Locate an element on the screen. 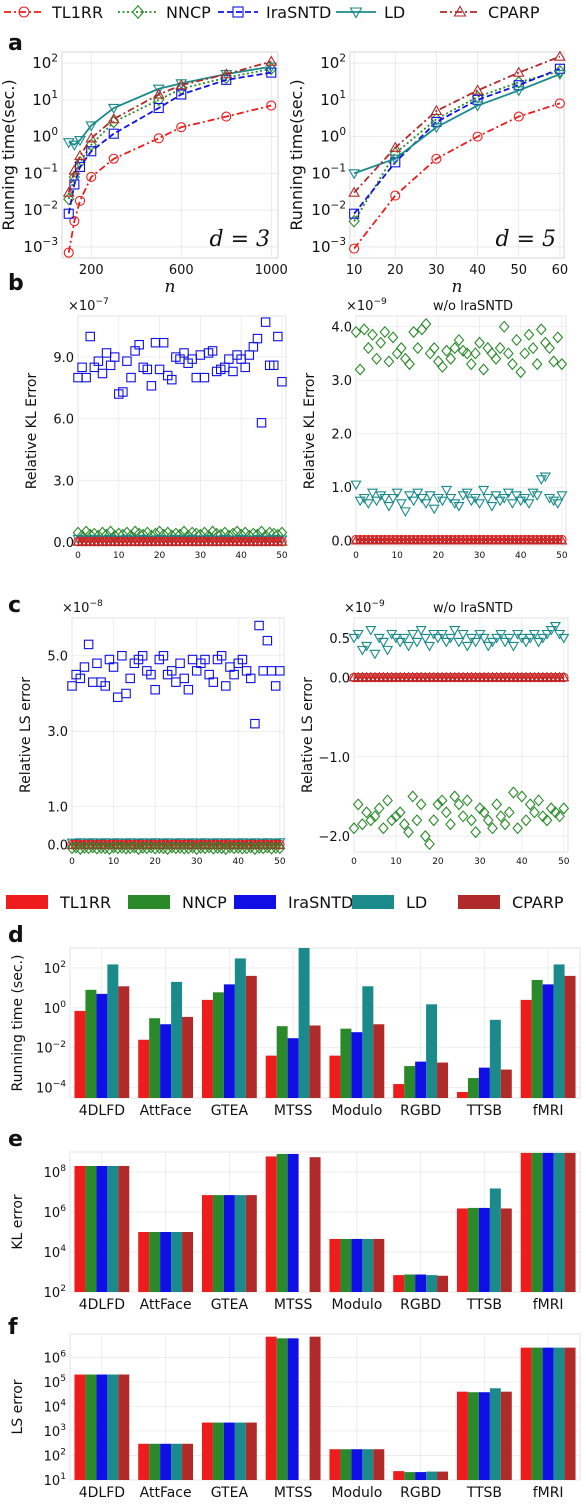 The height and width of the screenshot is (1504, 586). bar-TL1RR-RGBD is located at coordinates (399, 1091).